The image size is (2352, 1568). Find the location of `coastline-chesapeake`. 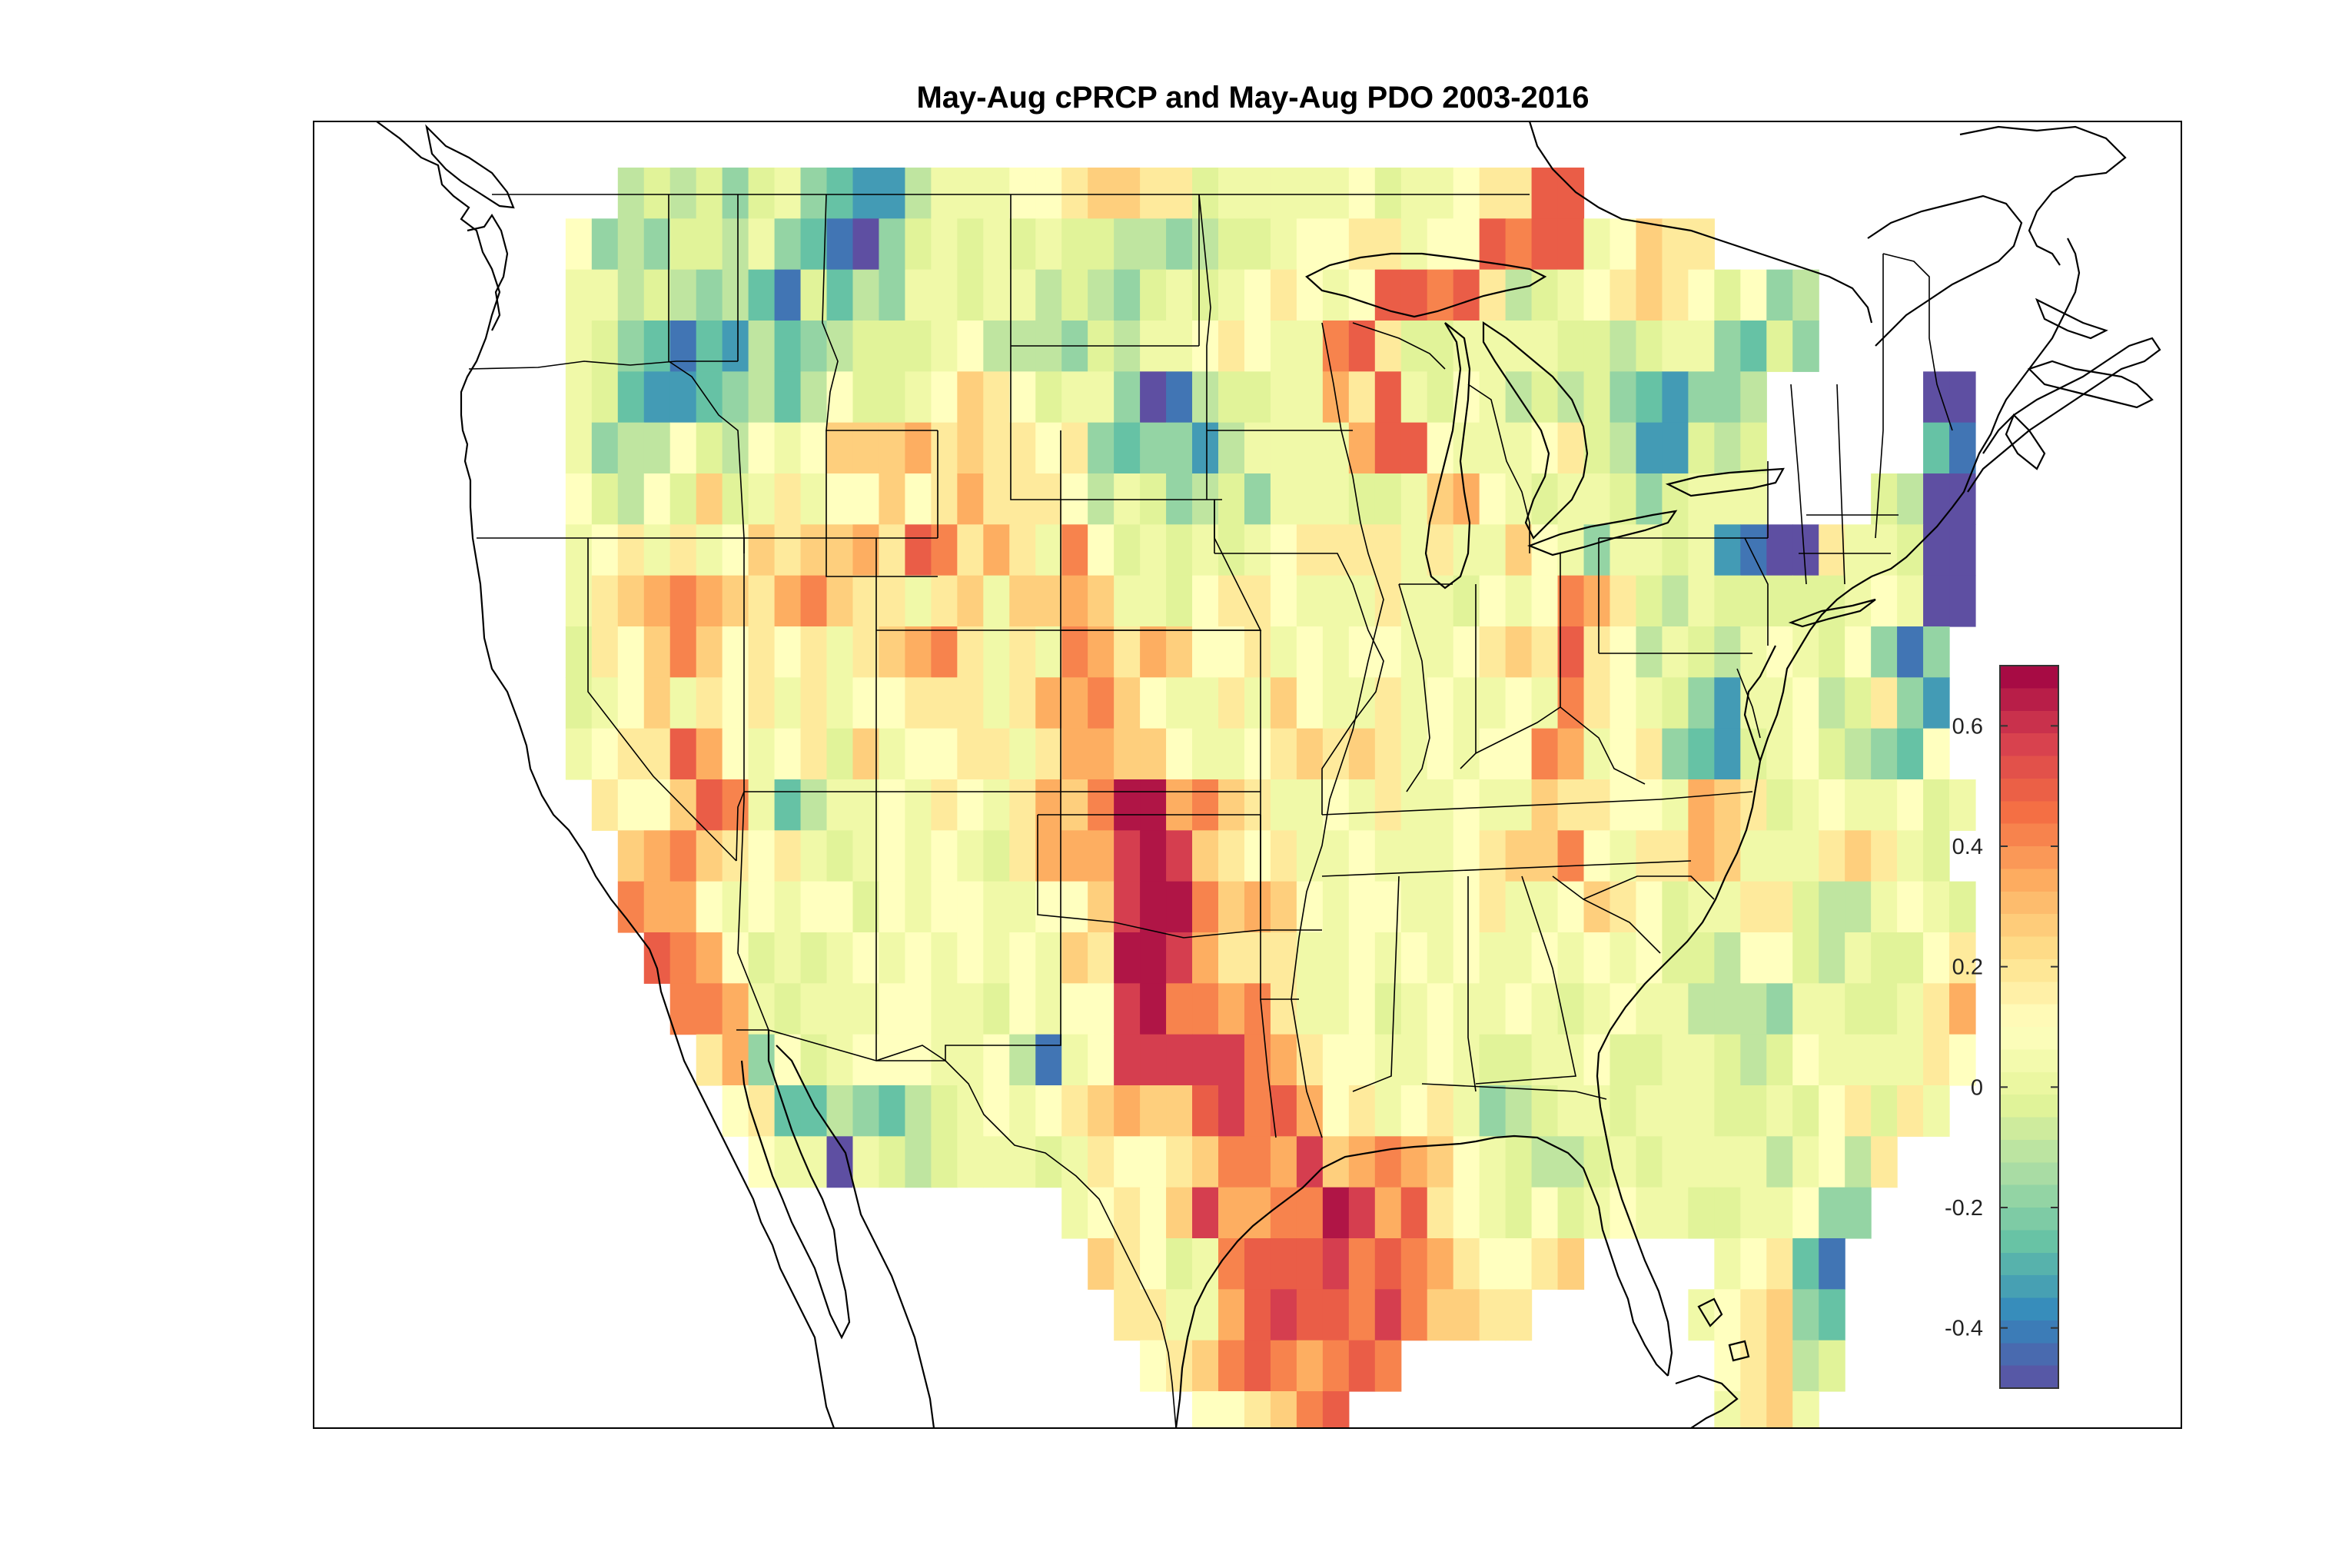

coastline-chesapeake is located at coordinates (1759, 703).